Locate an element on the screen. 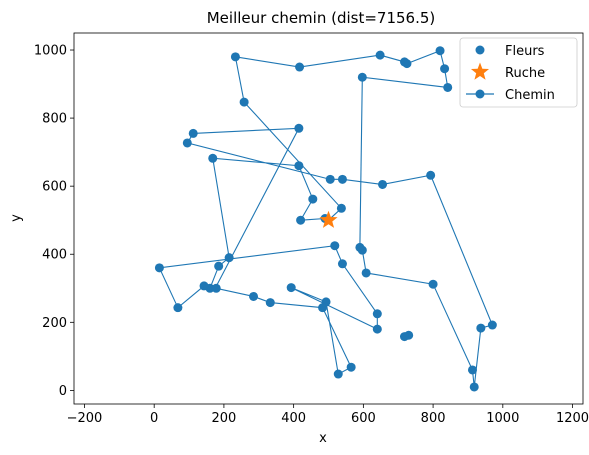 This screenshot has height=455, width=589. legend-box is located at coordinates (518, 72).